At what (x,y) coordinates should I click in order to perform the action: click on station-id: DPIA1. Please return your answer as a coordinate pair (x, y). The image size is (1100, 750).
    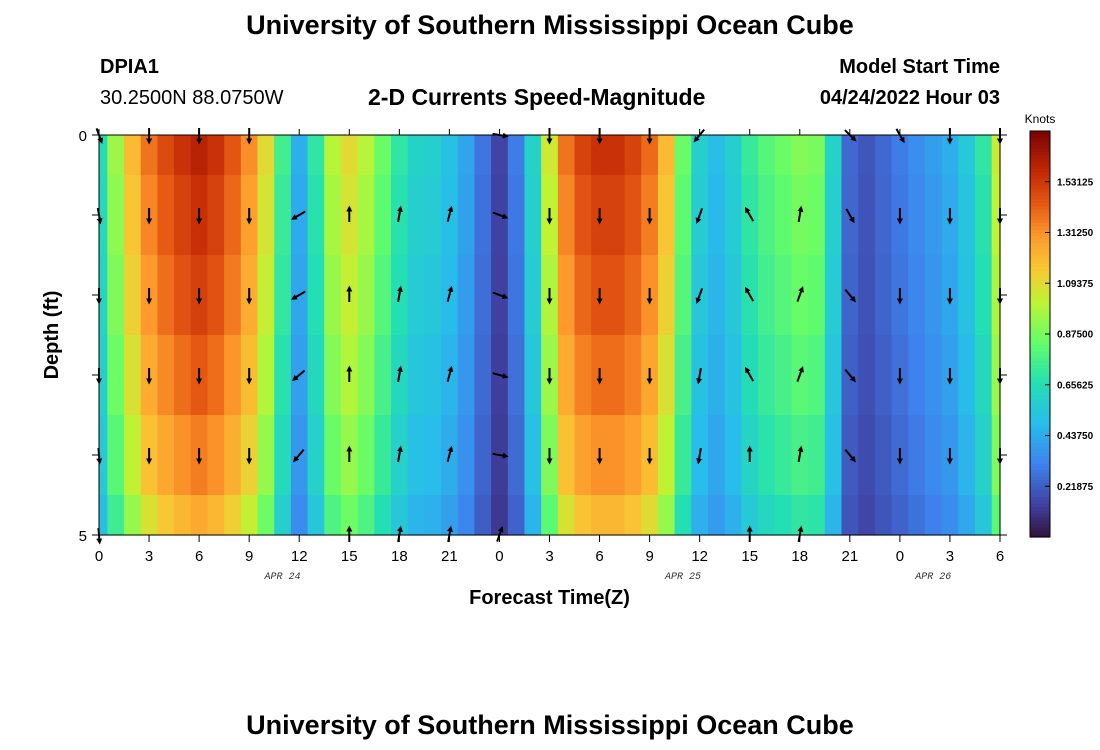
    Looking at the image, I should click on (129, 67).